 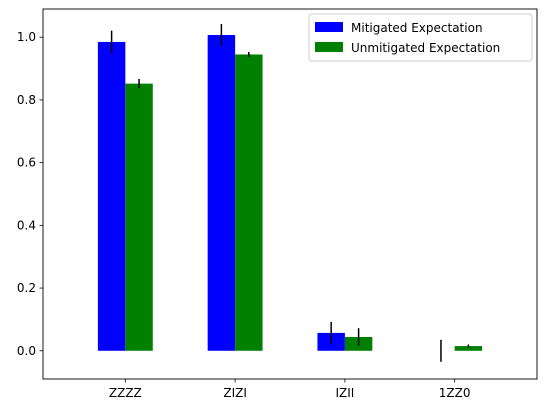 What do you see at coordinates (26, 351) in the screenshot?
I see `y-tick-label: 0.0` at bounding box center [26, 351].